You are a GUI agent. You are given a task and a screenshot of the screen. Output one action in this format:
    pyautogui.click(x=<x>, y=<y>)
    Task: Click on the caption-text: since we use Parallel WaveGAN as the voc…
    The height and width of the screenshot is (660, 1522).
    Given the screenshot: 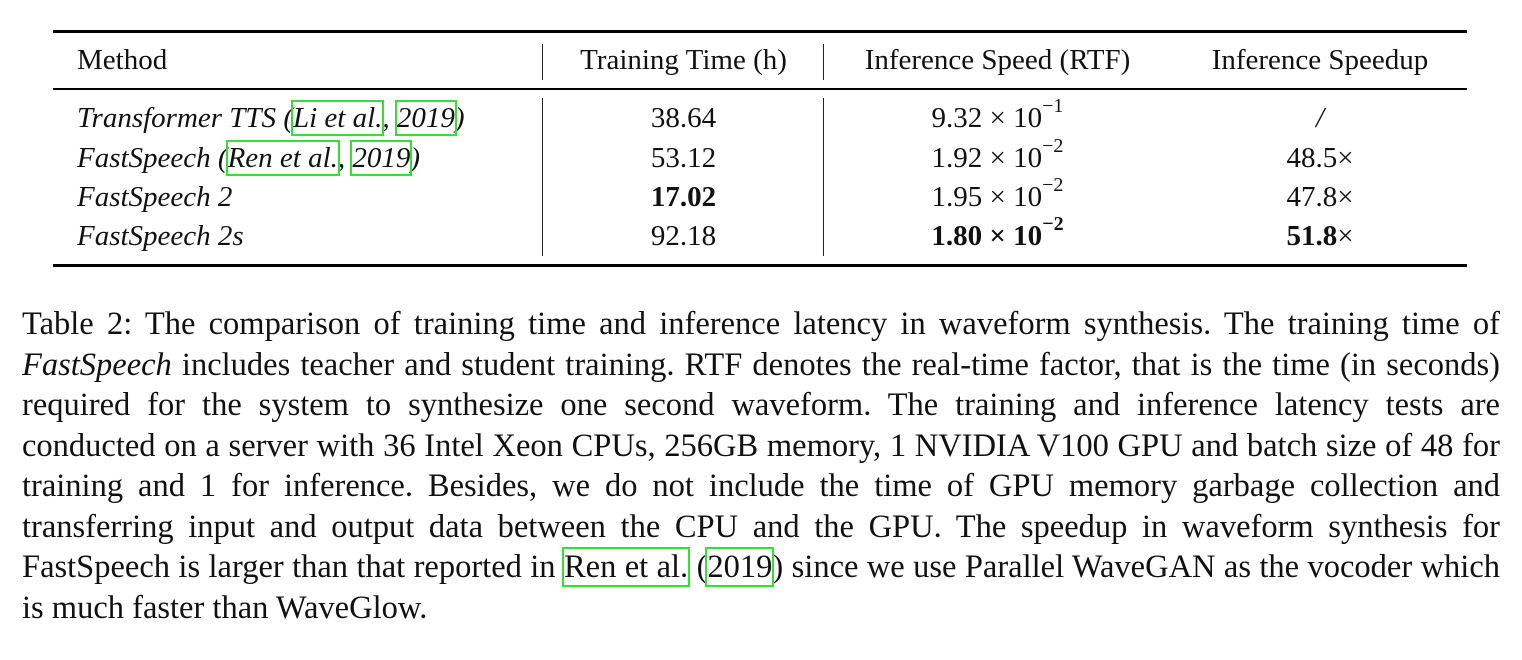 What is the action you would take?
    pyautogui.click(x=761, y=587)
    